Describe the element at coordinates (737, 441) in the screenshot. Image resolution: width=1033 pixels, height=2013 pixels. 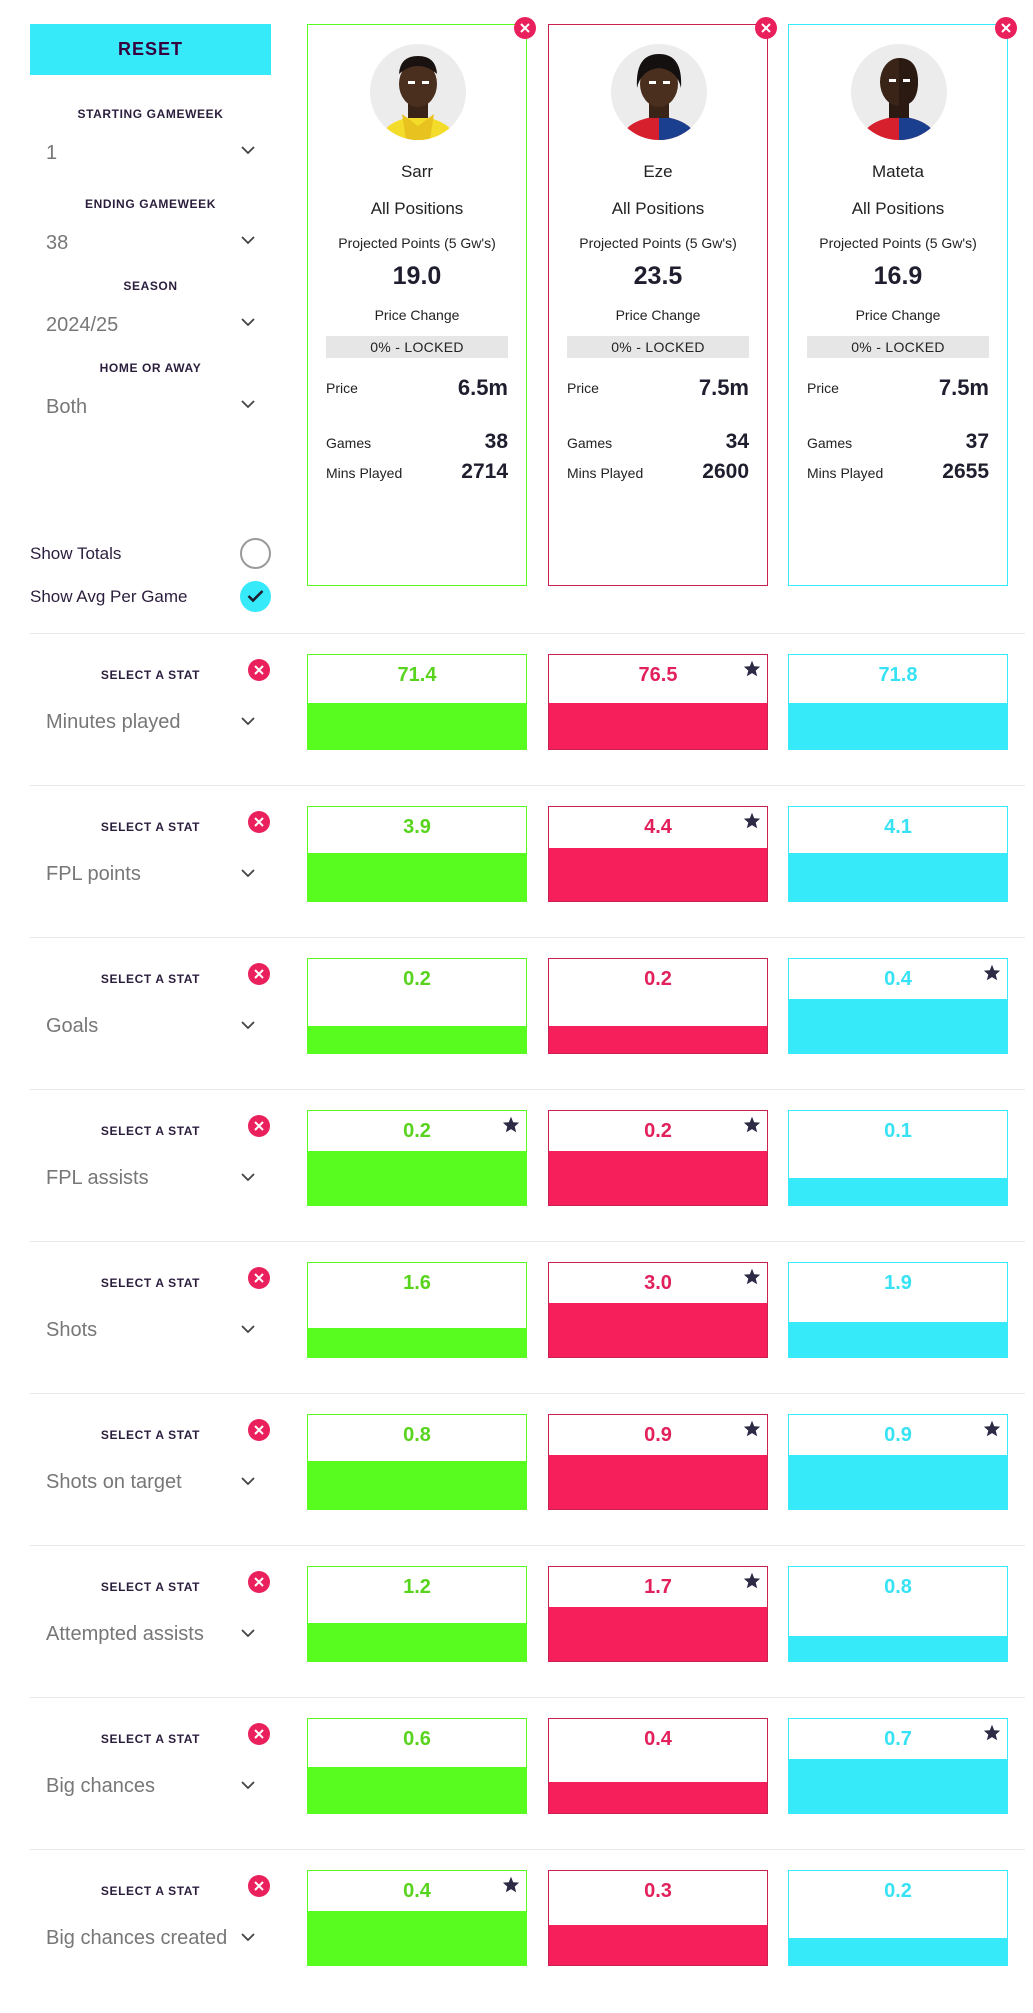
I see `games-value: 34` at that location.